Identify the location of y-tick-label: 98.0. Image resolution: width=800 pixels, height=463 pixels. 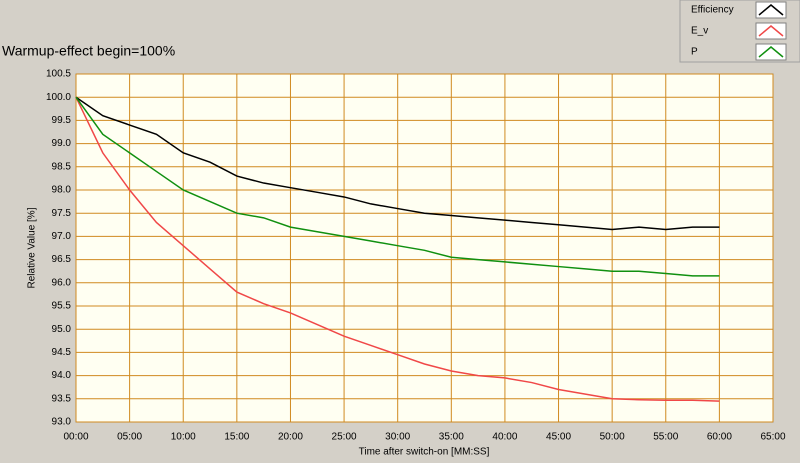
(62, 190).